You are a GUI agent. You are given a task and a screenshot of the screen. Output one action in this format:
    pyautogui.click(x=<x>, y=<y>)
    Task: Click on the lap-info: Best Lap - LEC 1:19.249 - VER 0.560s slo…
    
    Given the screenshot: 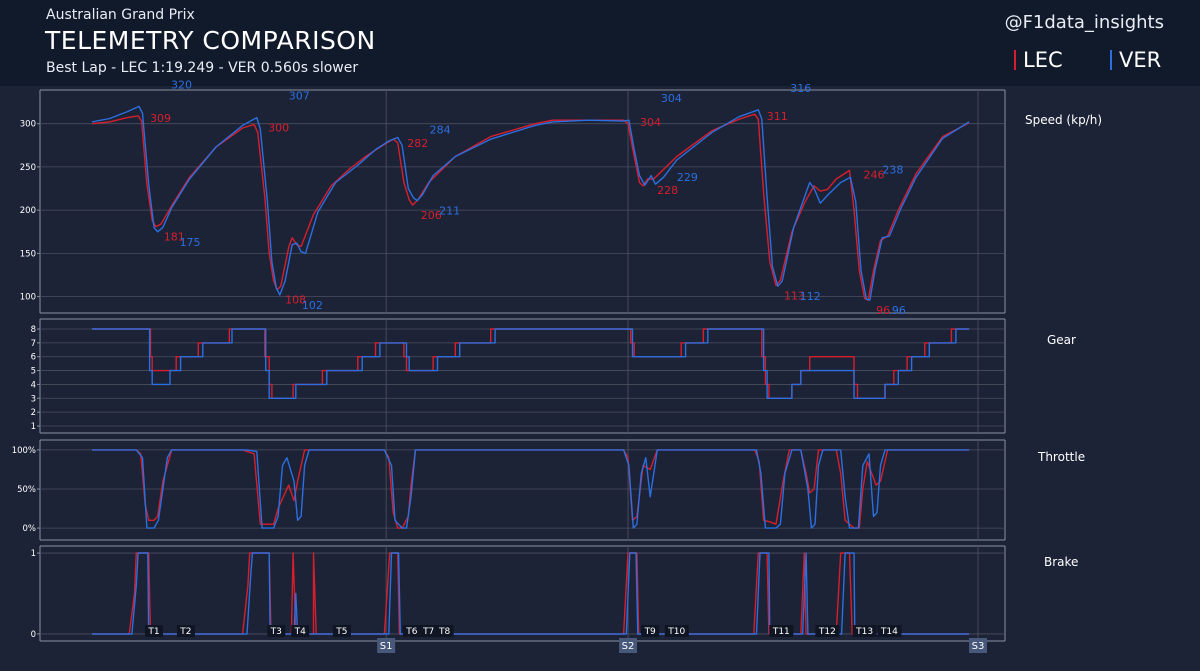 What is the action you would take?
    pyautogui.click(x=202, y=68)
    